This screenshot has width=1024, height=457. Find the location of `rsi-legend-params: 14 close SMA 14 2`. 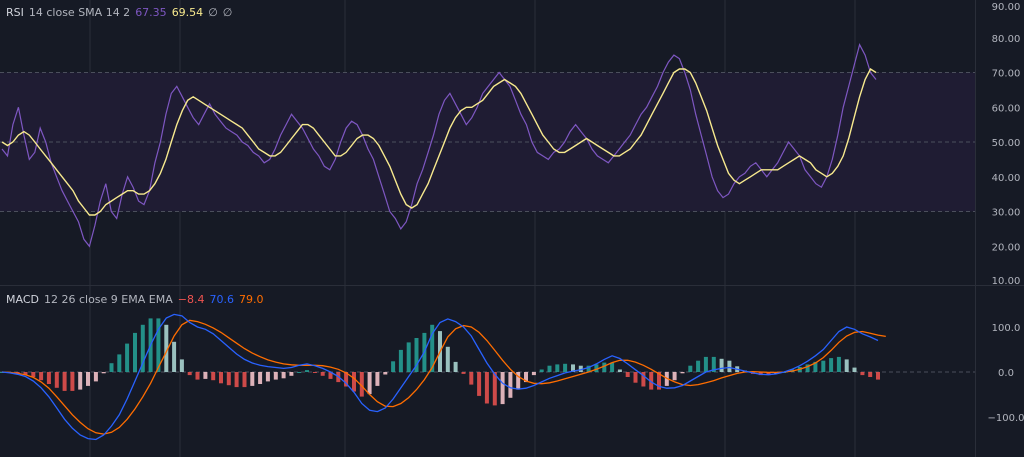

rsi-legend-params: 14 close SMA 14 2 is located at coordinates (79, 12).